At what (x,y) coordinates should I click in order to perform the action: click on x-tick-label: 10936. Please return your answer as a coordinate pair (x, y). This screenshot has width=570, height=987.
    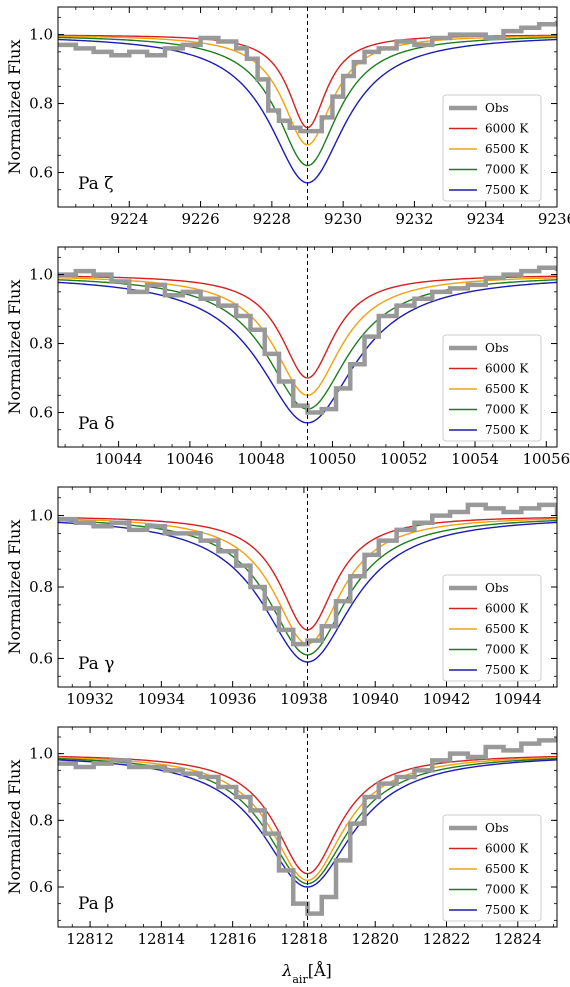
    Looking at the image, I should click on (233, 699).